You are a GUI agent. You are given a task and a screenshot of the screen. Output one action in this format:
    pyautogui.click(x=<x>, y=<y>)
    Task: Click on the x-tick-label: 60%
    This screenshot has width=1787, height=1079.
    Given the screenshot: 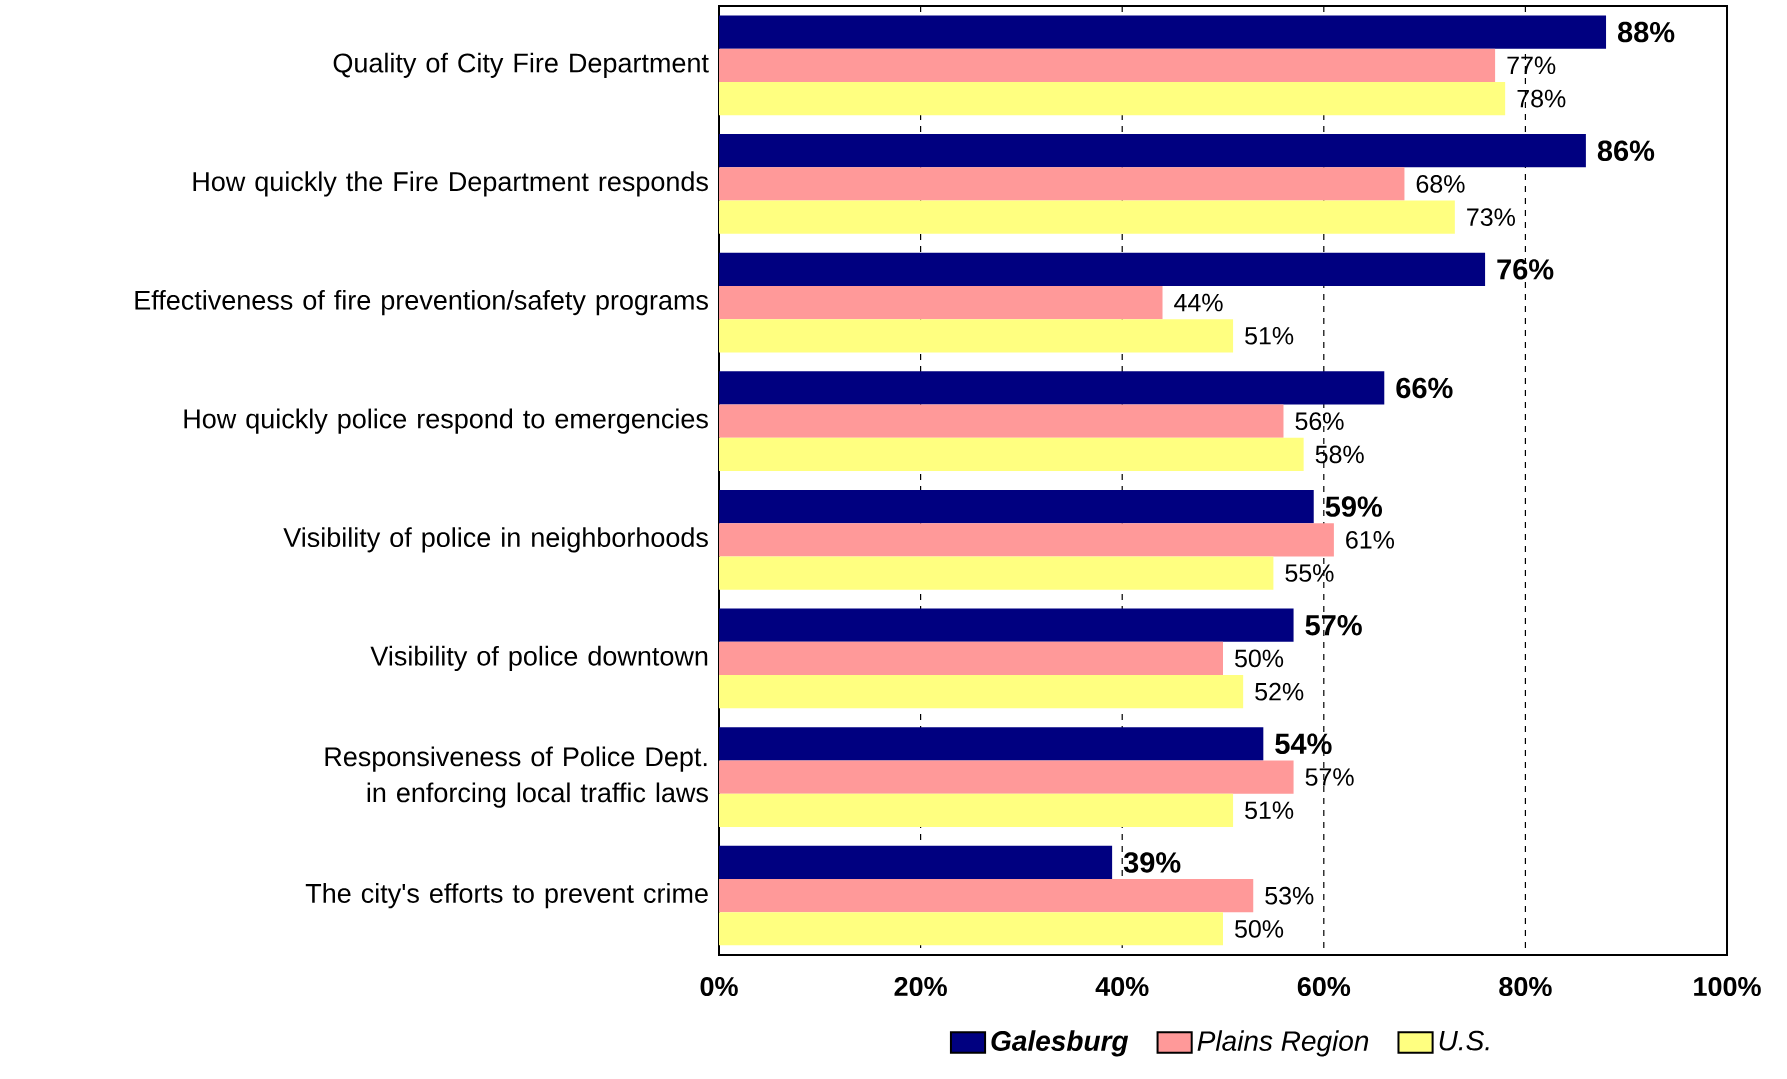 What is the action you would take?
    pyautogui.click(x=1324, y=987)
    